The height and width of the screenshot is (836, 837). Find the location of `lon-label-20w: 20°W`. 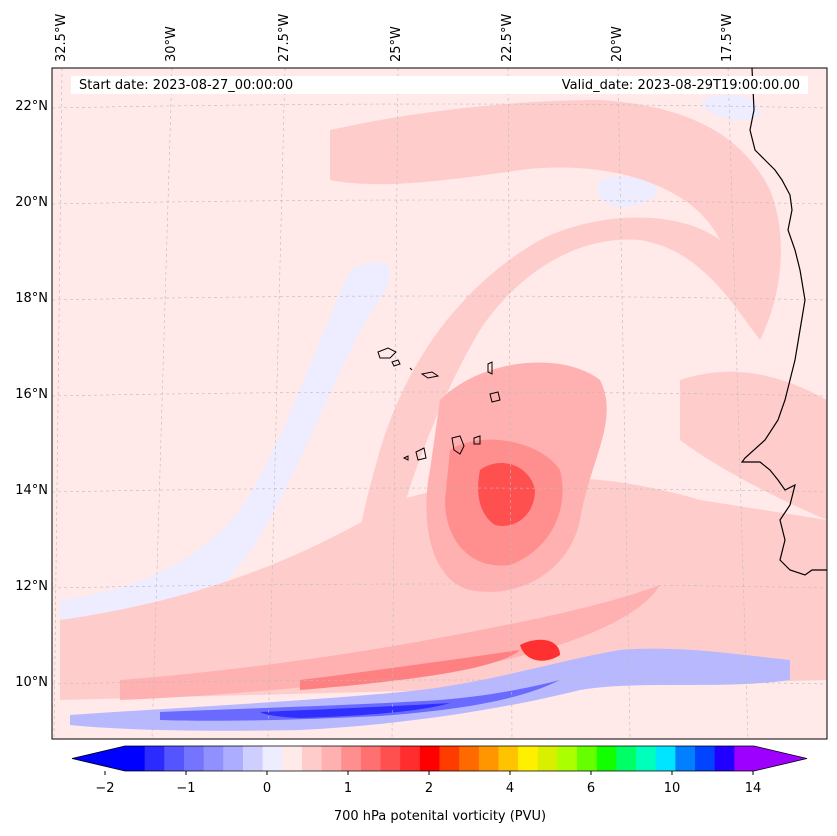

lon-label-20w: 20°W is located at coordinates (617, 44).